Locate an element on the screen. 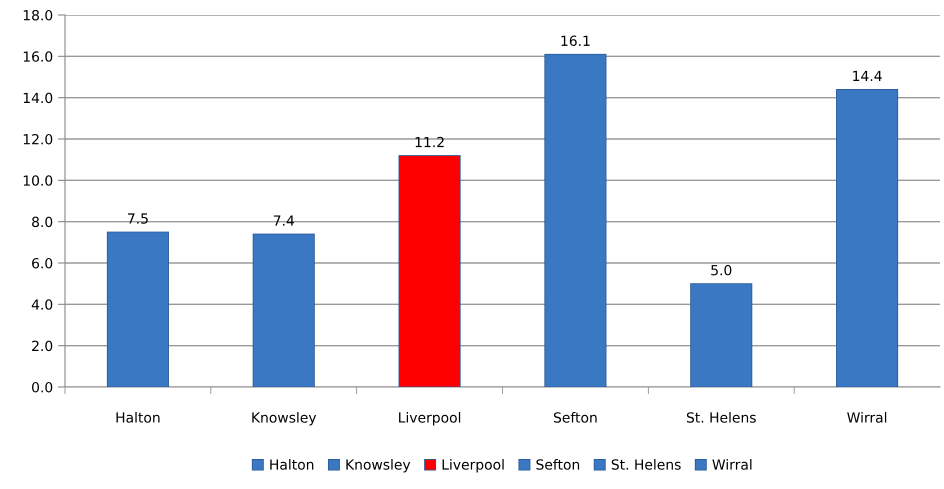 Image resolution: width=944 pixels, height=489 pixels. data-label: 7.4 is located at coordinates (284, 220).